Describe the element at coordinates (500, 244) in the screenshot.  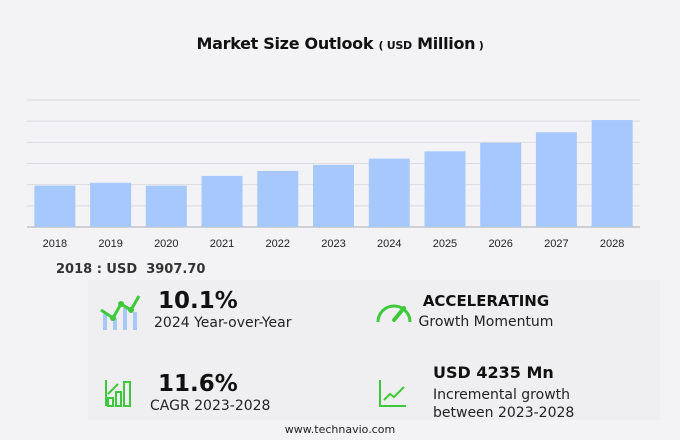
I see `x-tick-label: 2026` at that location.